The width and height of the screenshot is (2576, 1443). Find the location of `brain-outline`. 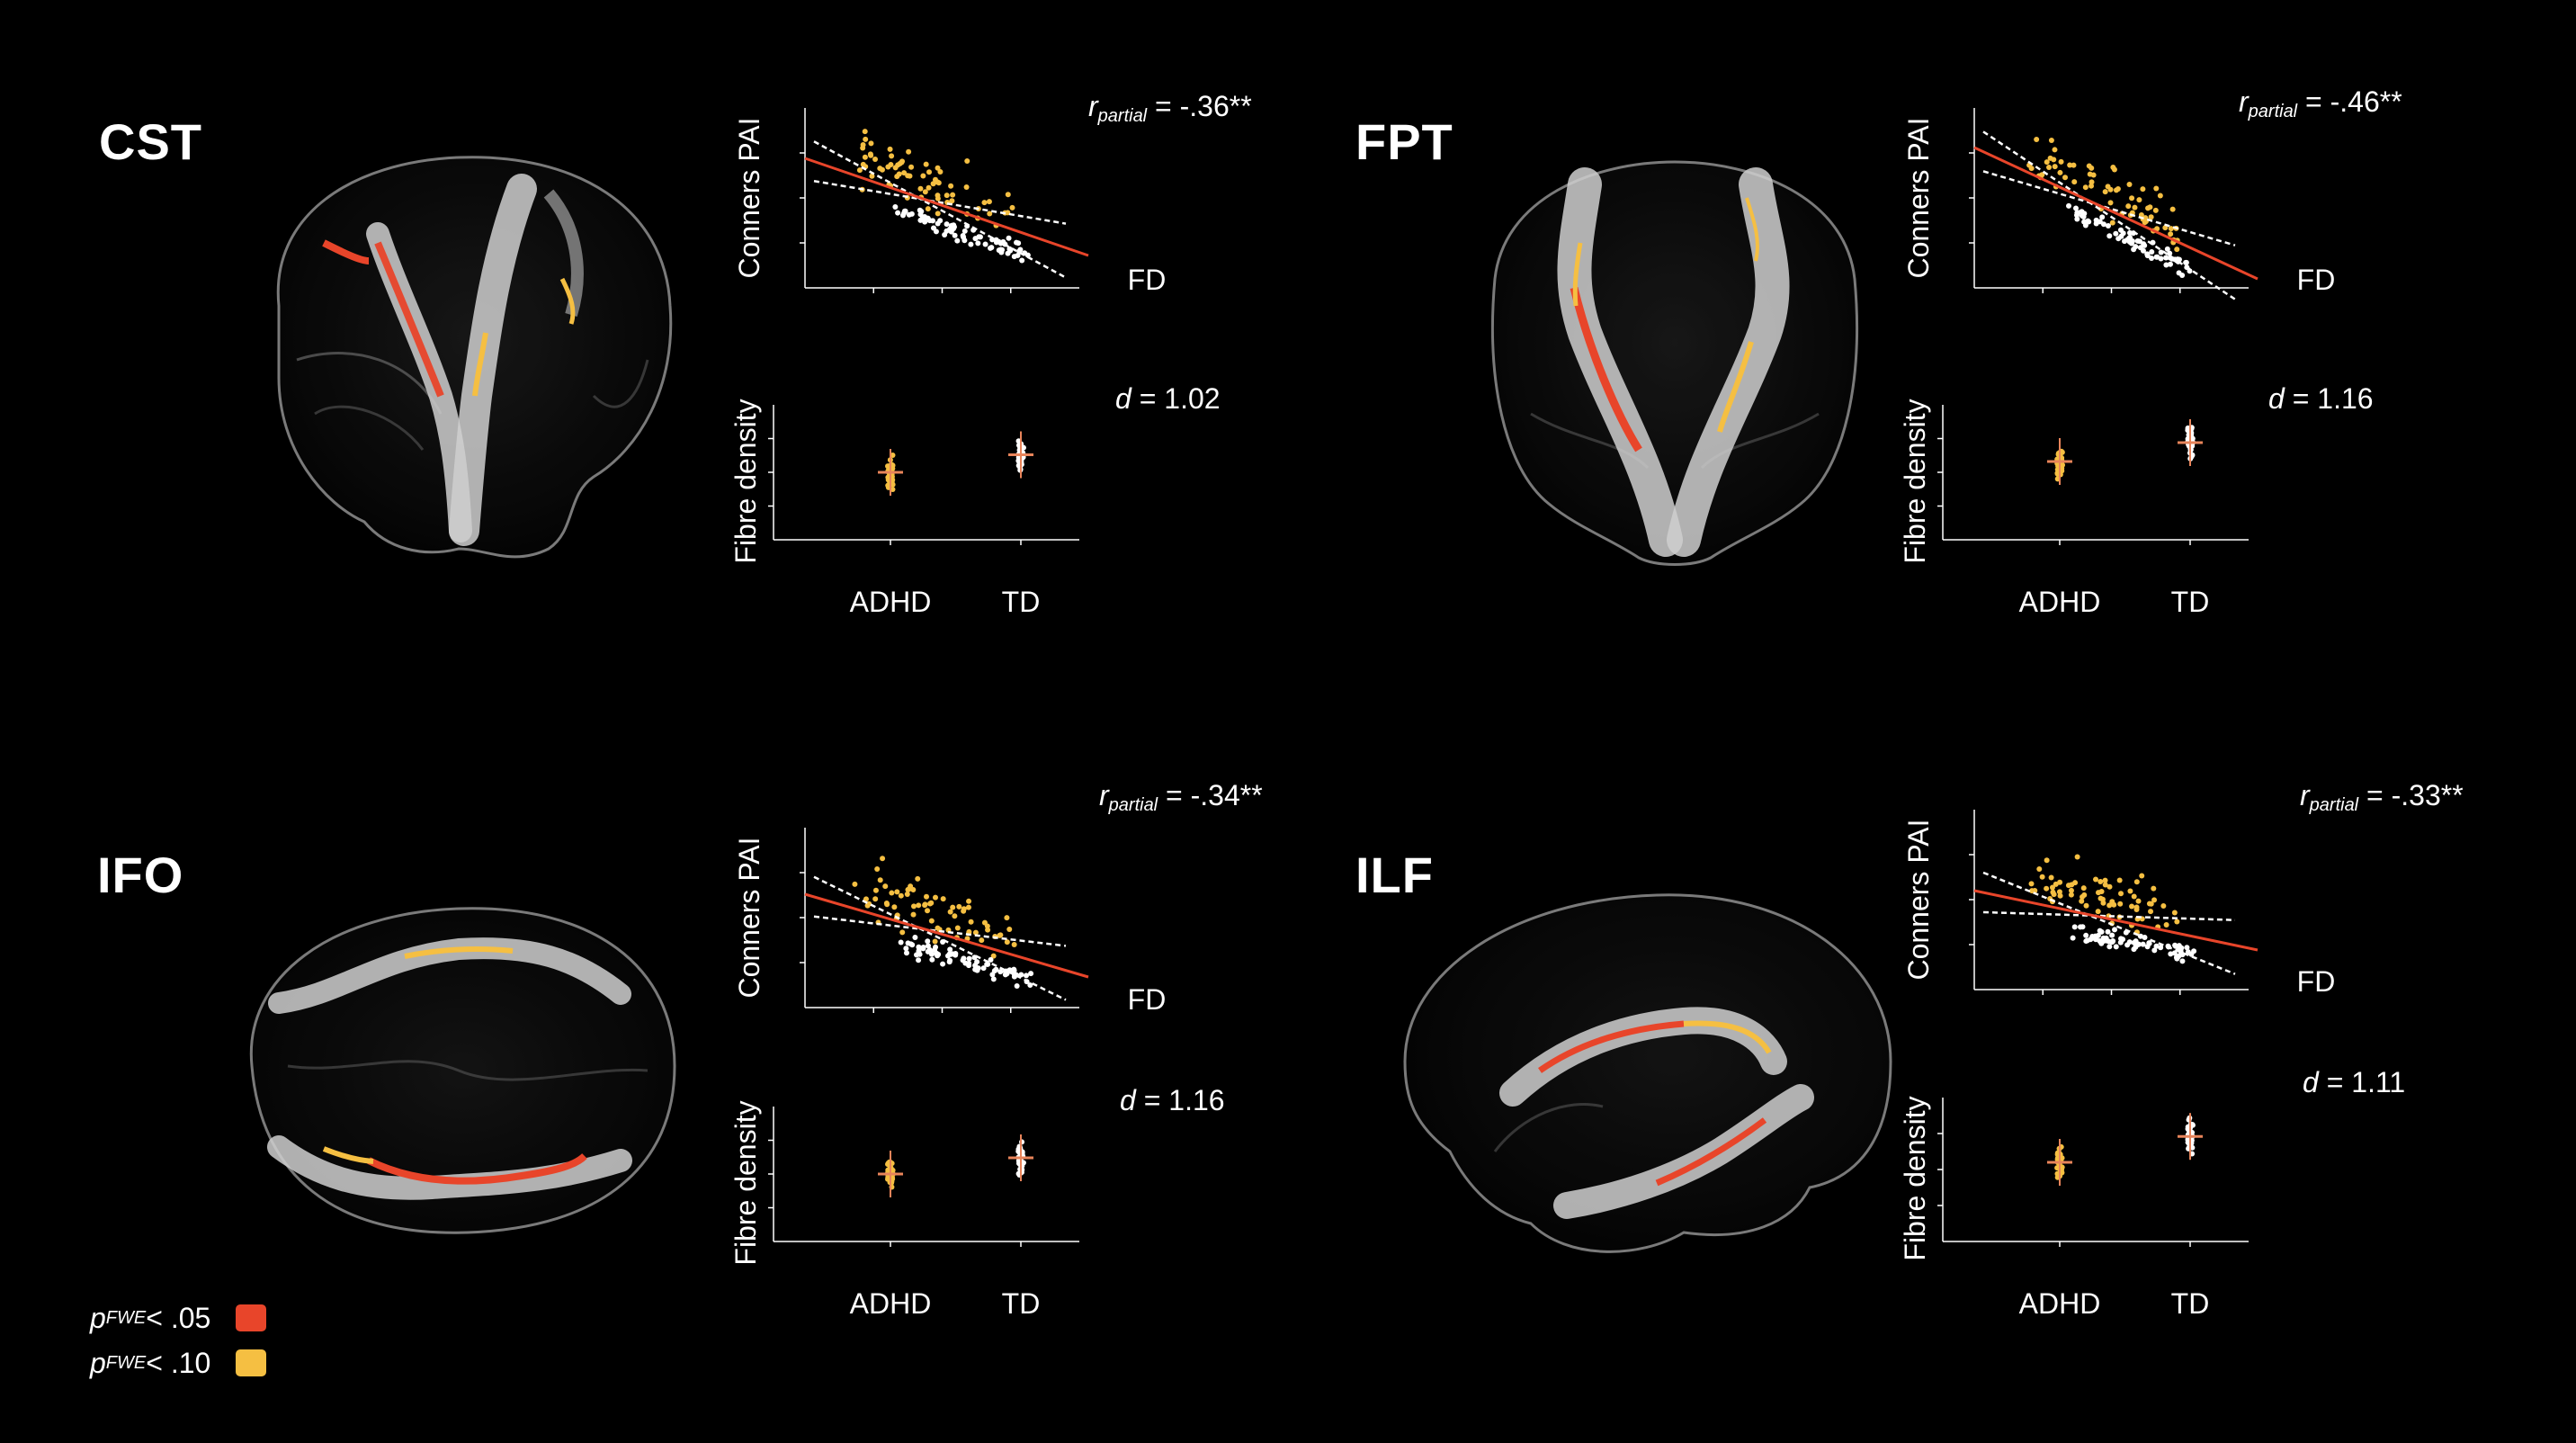

brain-outline is located at coordinates (1674, 363).